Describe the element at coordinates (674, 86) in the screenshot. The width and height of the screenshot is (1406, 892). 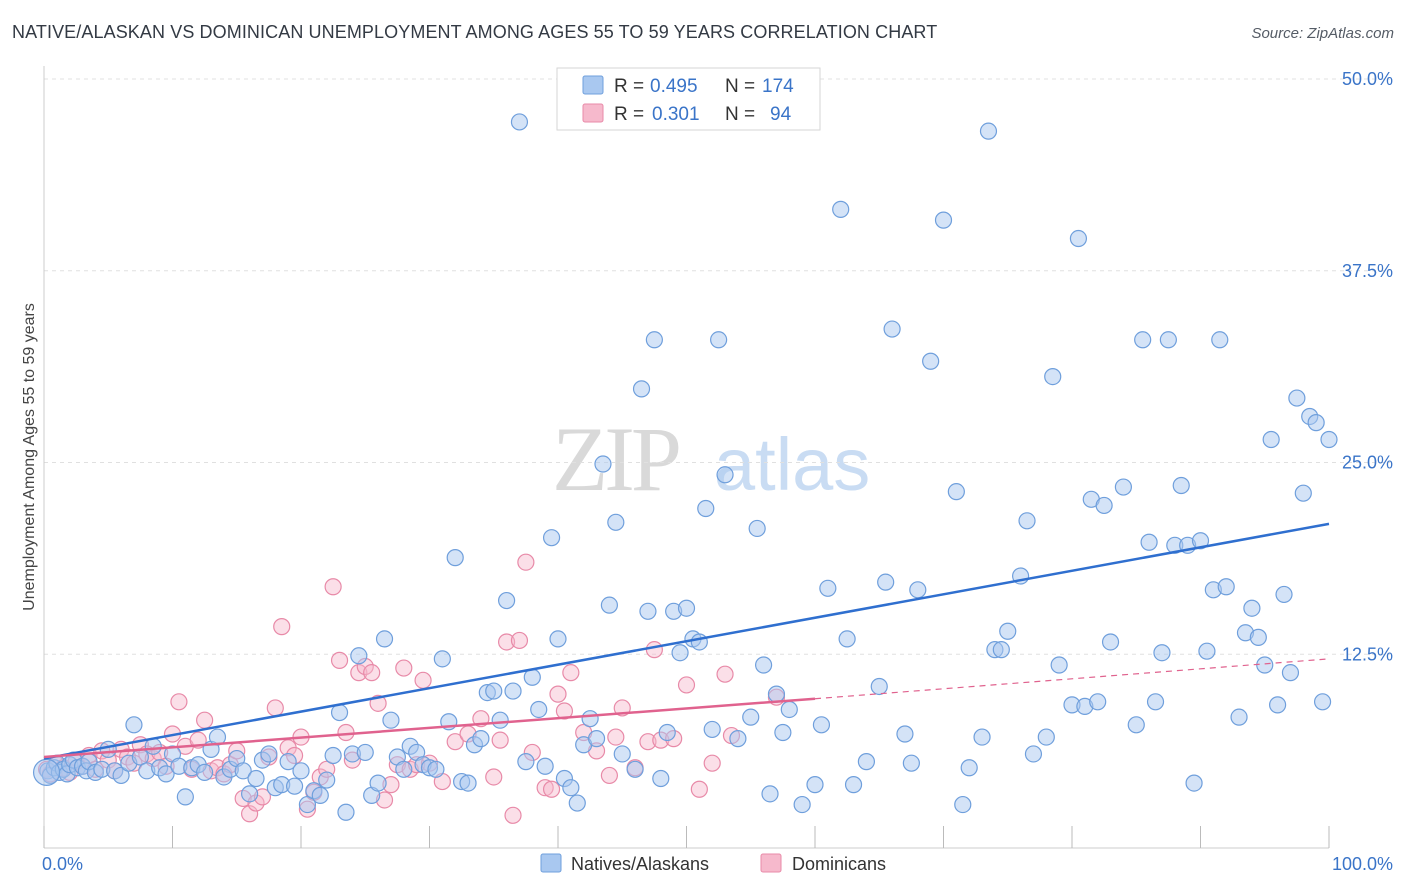
I see `legend-r-value-1: 0.495` at that location.